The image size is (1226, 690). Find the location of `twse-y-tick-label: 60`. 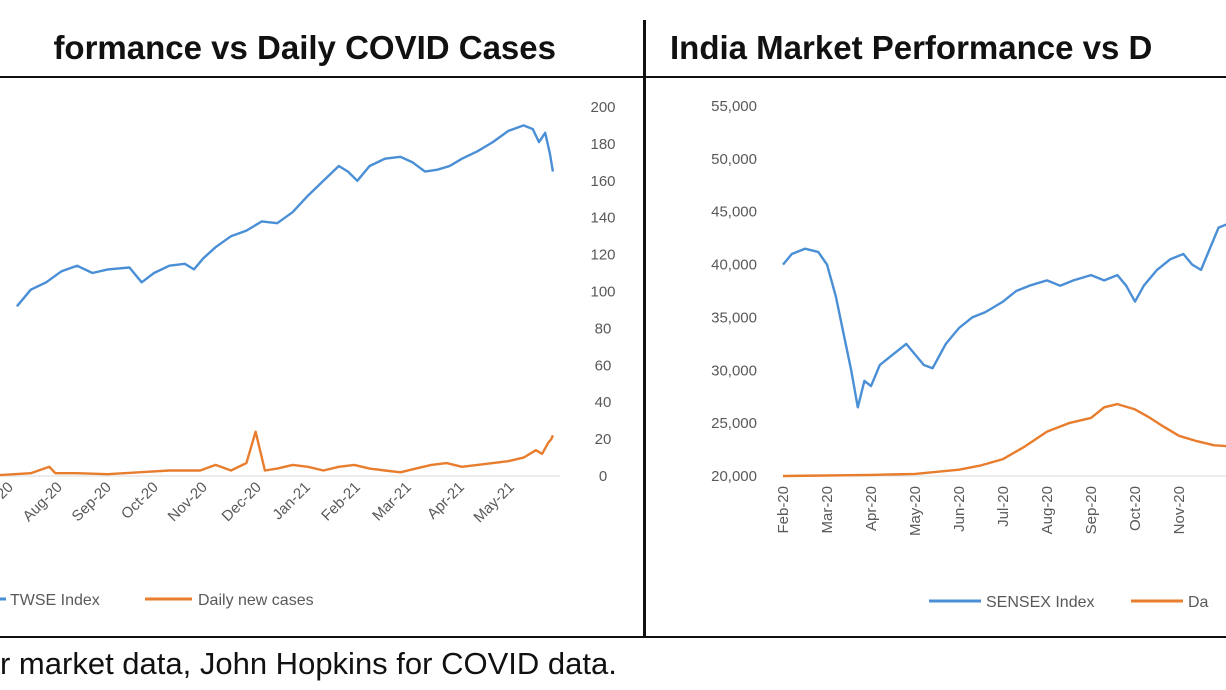

twse-y-tick-label: 60 is located at coordinates (603, 365).